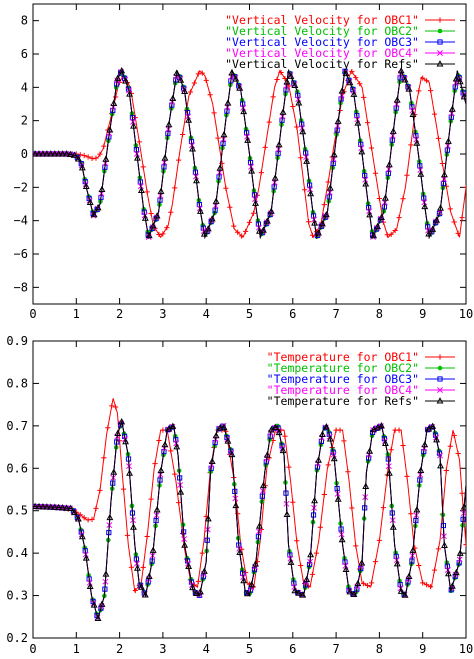 This screenshot has height=659, width=474. I want to click on velocity-x-tick-label: 5, so click(249, 314).